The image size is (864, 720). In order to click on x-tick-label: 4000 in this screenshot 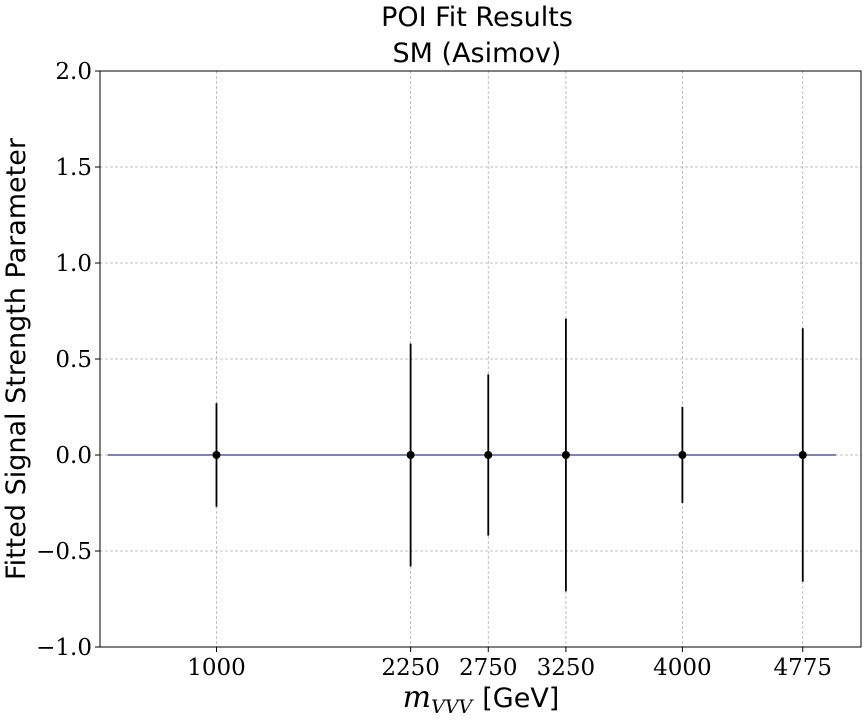, I will do `click(682, 668)`.